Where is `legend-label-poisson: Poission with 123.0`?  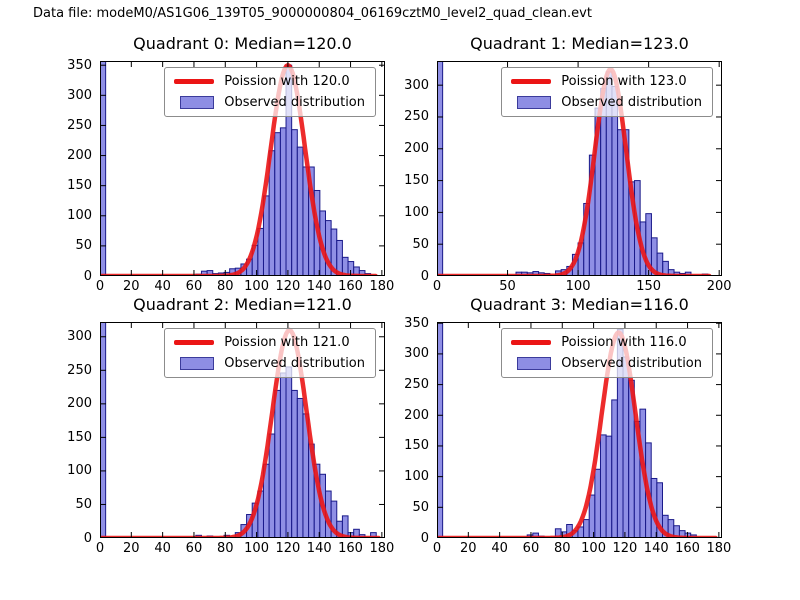
legend-label-poisson: Poission with 123.0 is located at coordinates (624, 81).